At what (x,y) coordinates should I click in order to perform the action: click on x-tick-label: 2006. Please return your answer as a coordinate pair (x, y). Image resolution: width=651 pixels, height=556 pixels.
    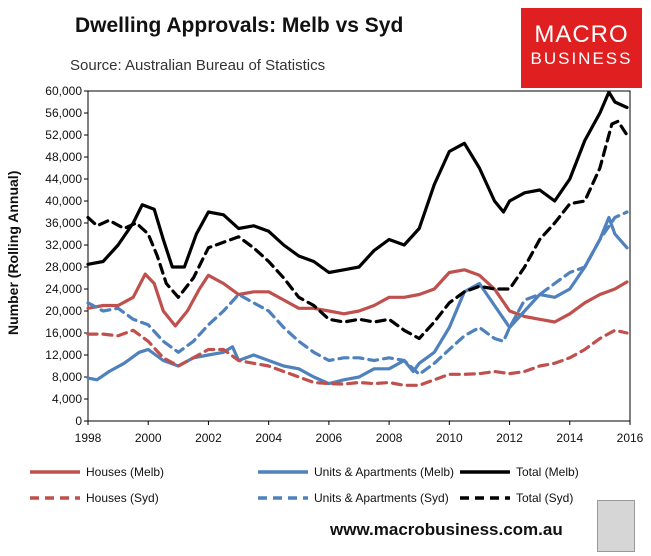
    Looking at the image, I should click on (329, 438).